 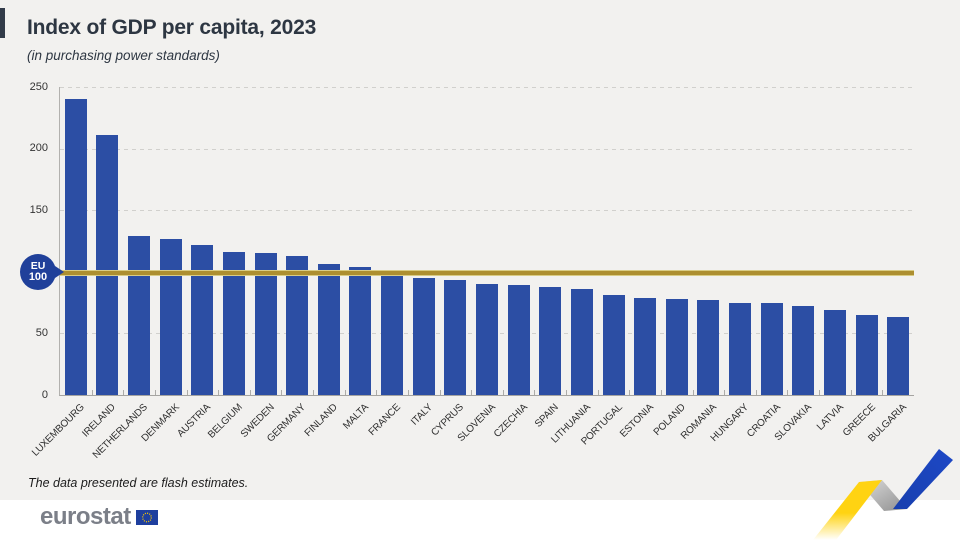 What do you see at coordinates (708, 347) in the screenshot?
I see `bar-romania` at bounding box center [708, 347].